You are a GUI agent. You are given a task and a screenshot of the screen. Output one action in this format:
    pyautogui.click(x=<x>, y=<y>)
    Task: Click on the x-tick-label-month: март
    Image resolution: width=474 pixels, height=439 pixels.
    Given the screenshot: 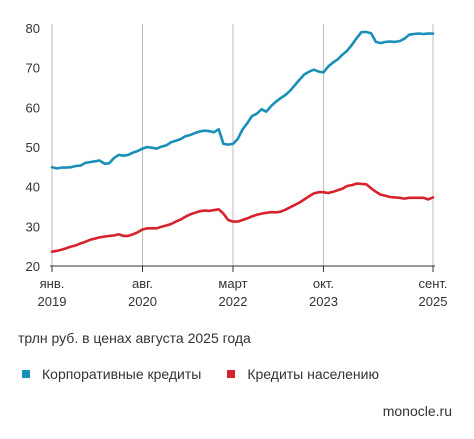 What is the action you would take?
    pyautogui.click(x=232, y=283)
    